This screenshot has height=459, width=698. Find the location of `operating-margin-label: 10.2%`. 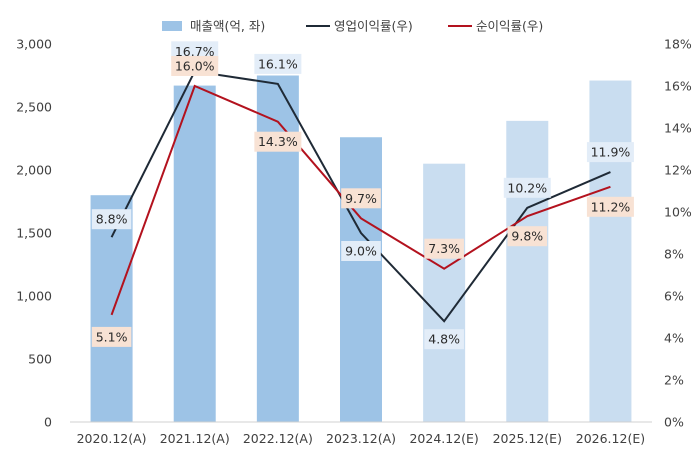

operating-margin-label: 10.2% is located at coordinates (527, 187).